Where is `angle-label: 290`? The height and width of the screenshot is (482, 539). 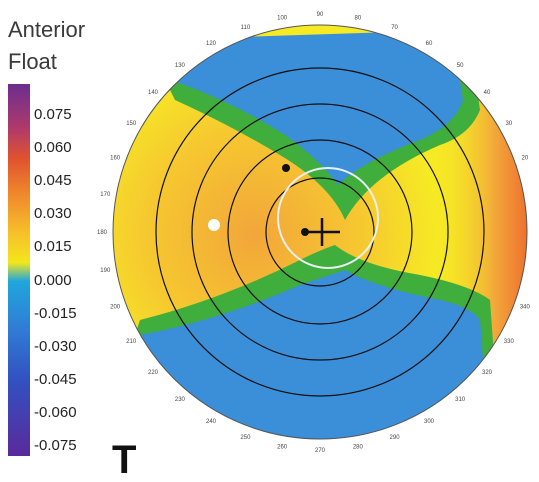
angle-label: 290 is located at coordinates (395, 438).